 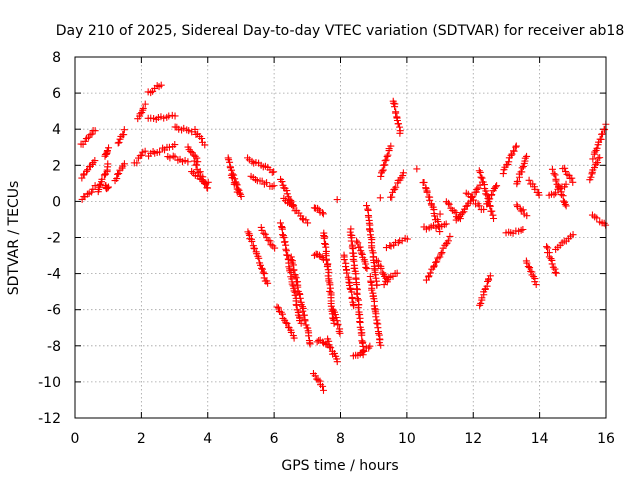 I want to click on y-tick-label: -12, so click(x=49, y=419).